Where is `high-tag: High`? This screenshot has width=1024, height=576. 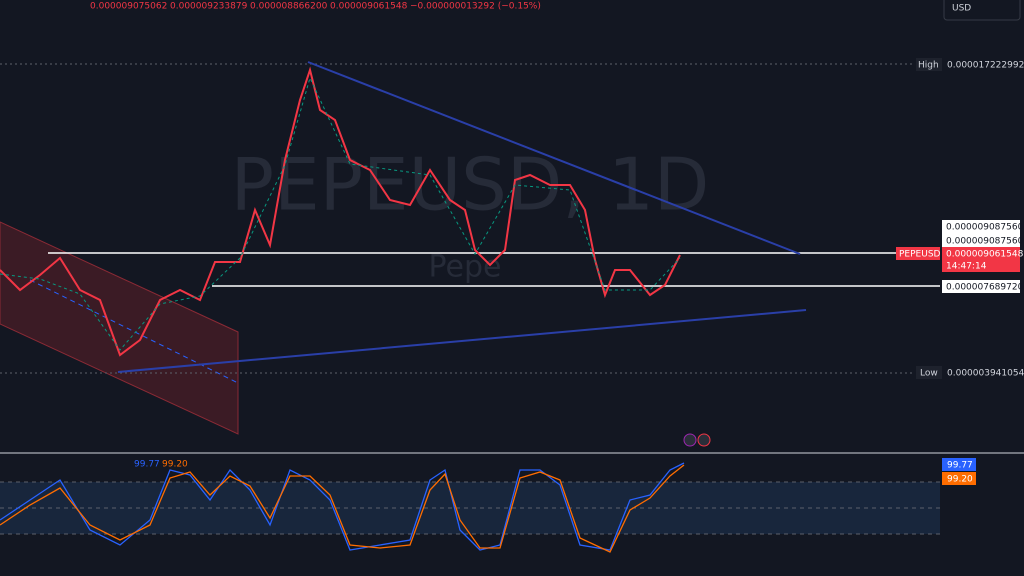
high-tag: High is located at coordinates (928, 66).